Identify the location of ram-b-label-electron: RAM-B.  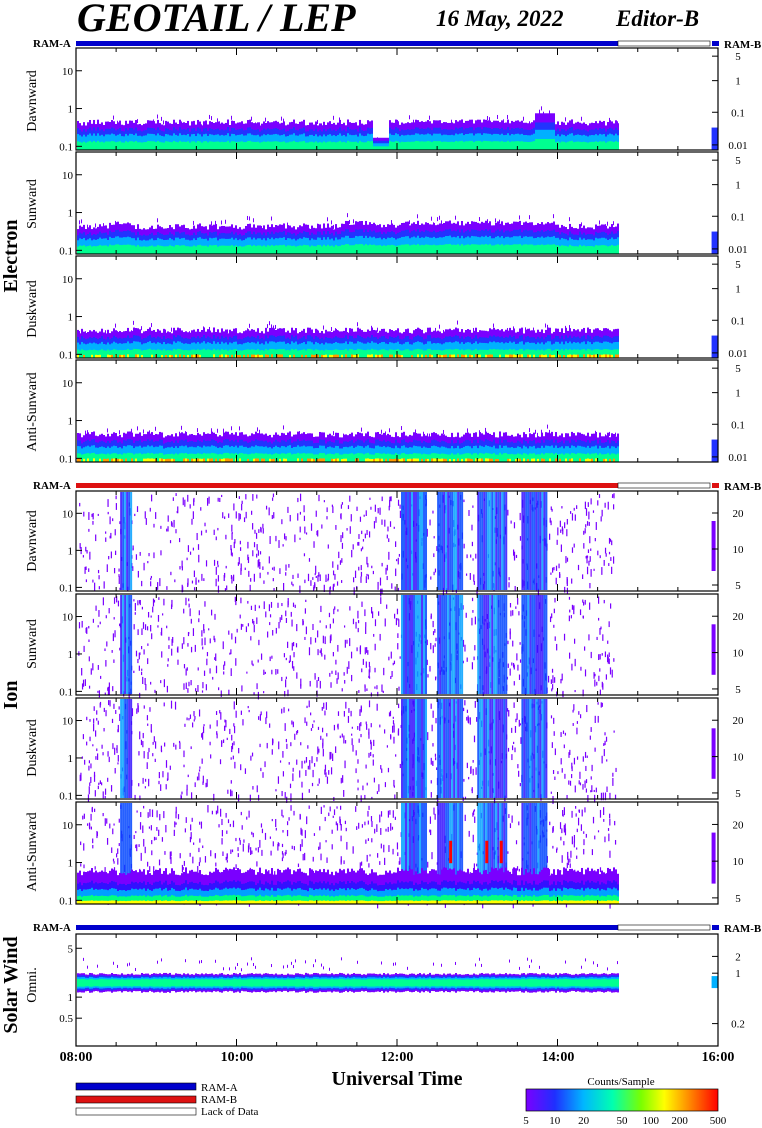
(743, 45).